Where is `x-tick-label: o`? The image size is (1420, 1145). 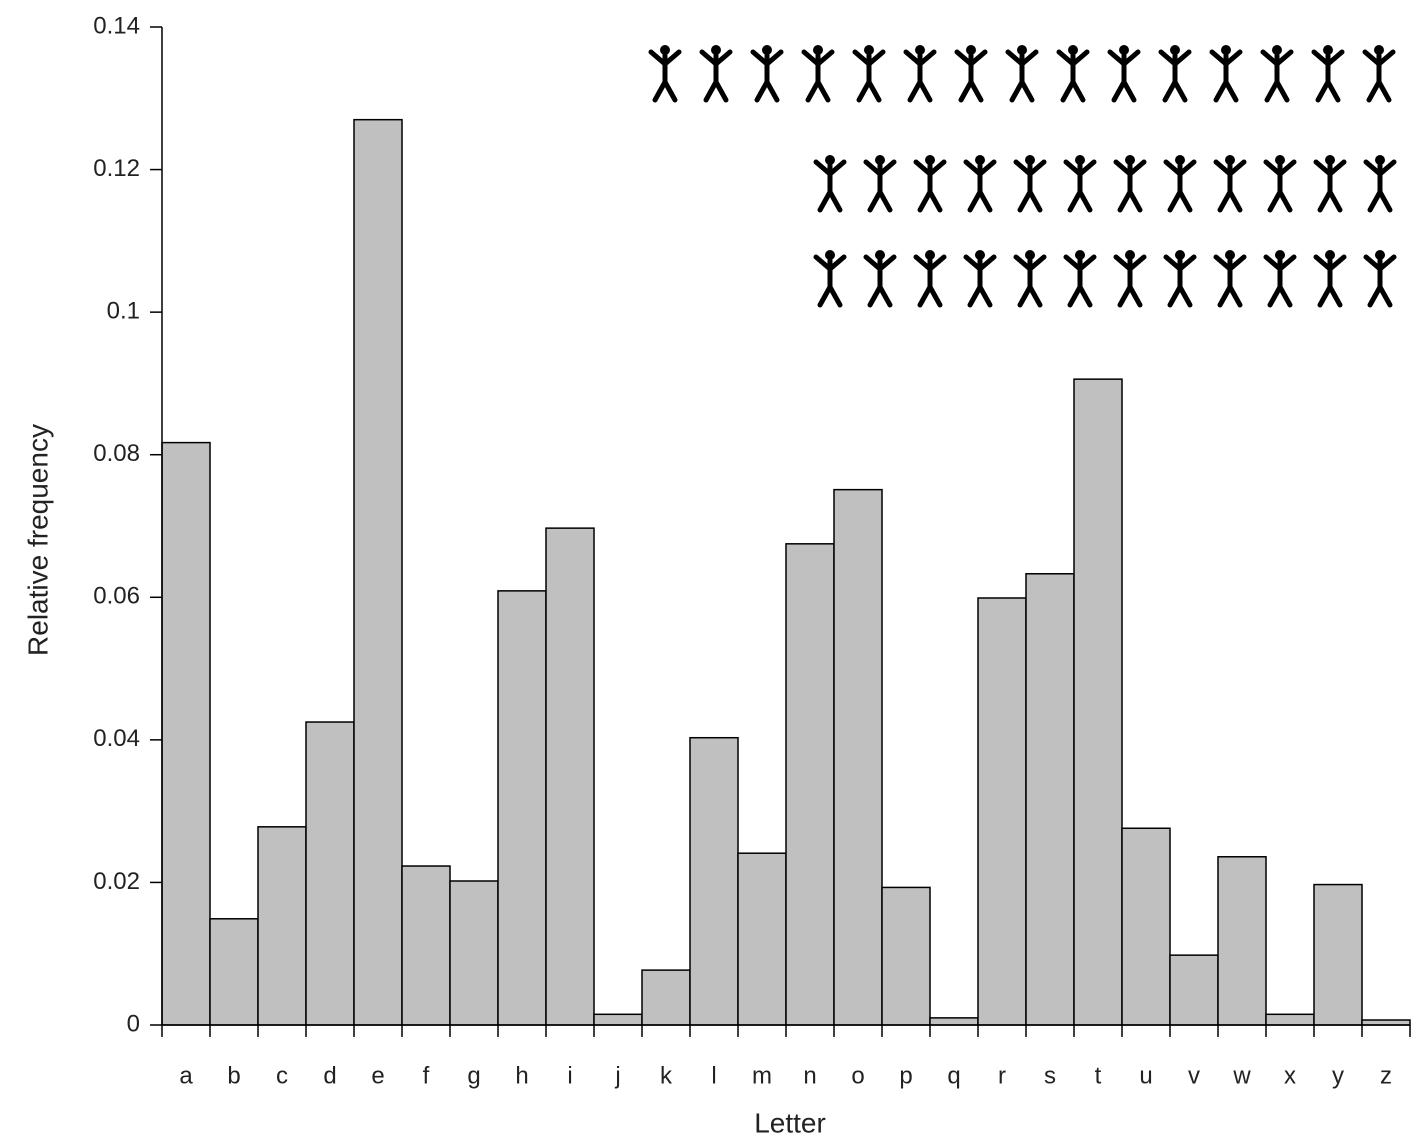 x-tick-label: o is located at coordinates (857, 1075).